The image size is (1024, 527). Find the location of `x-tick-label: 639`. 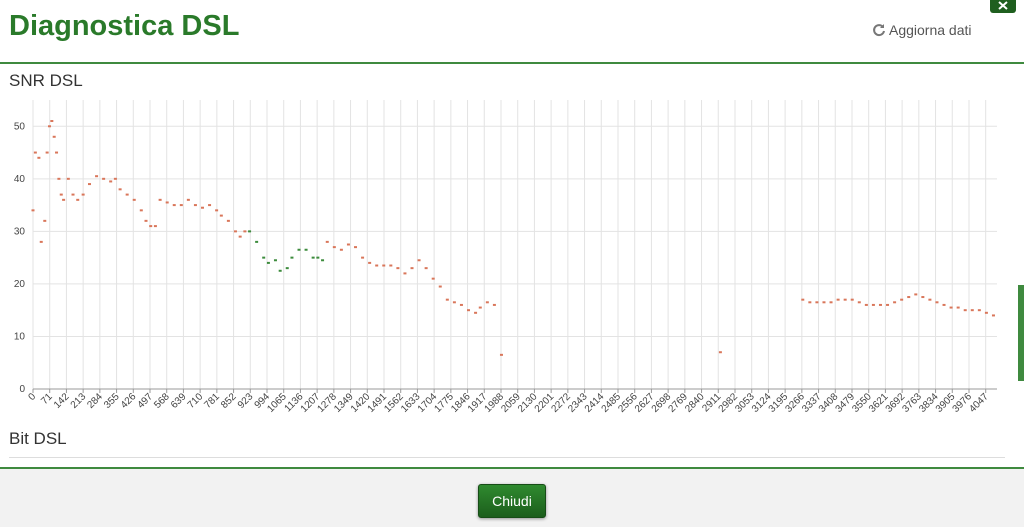

x-tick-label: 639 is located at coordinates (179, 401).